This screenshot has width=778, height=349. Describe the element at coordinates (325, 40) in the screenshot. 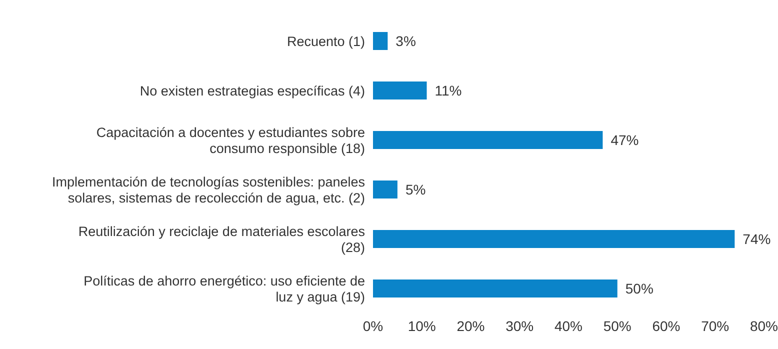

I see `y-tick-label: Recuento (1)` at that location.